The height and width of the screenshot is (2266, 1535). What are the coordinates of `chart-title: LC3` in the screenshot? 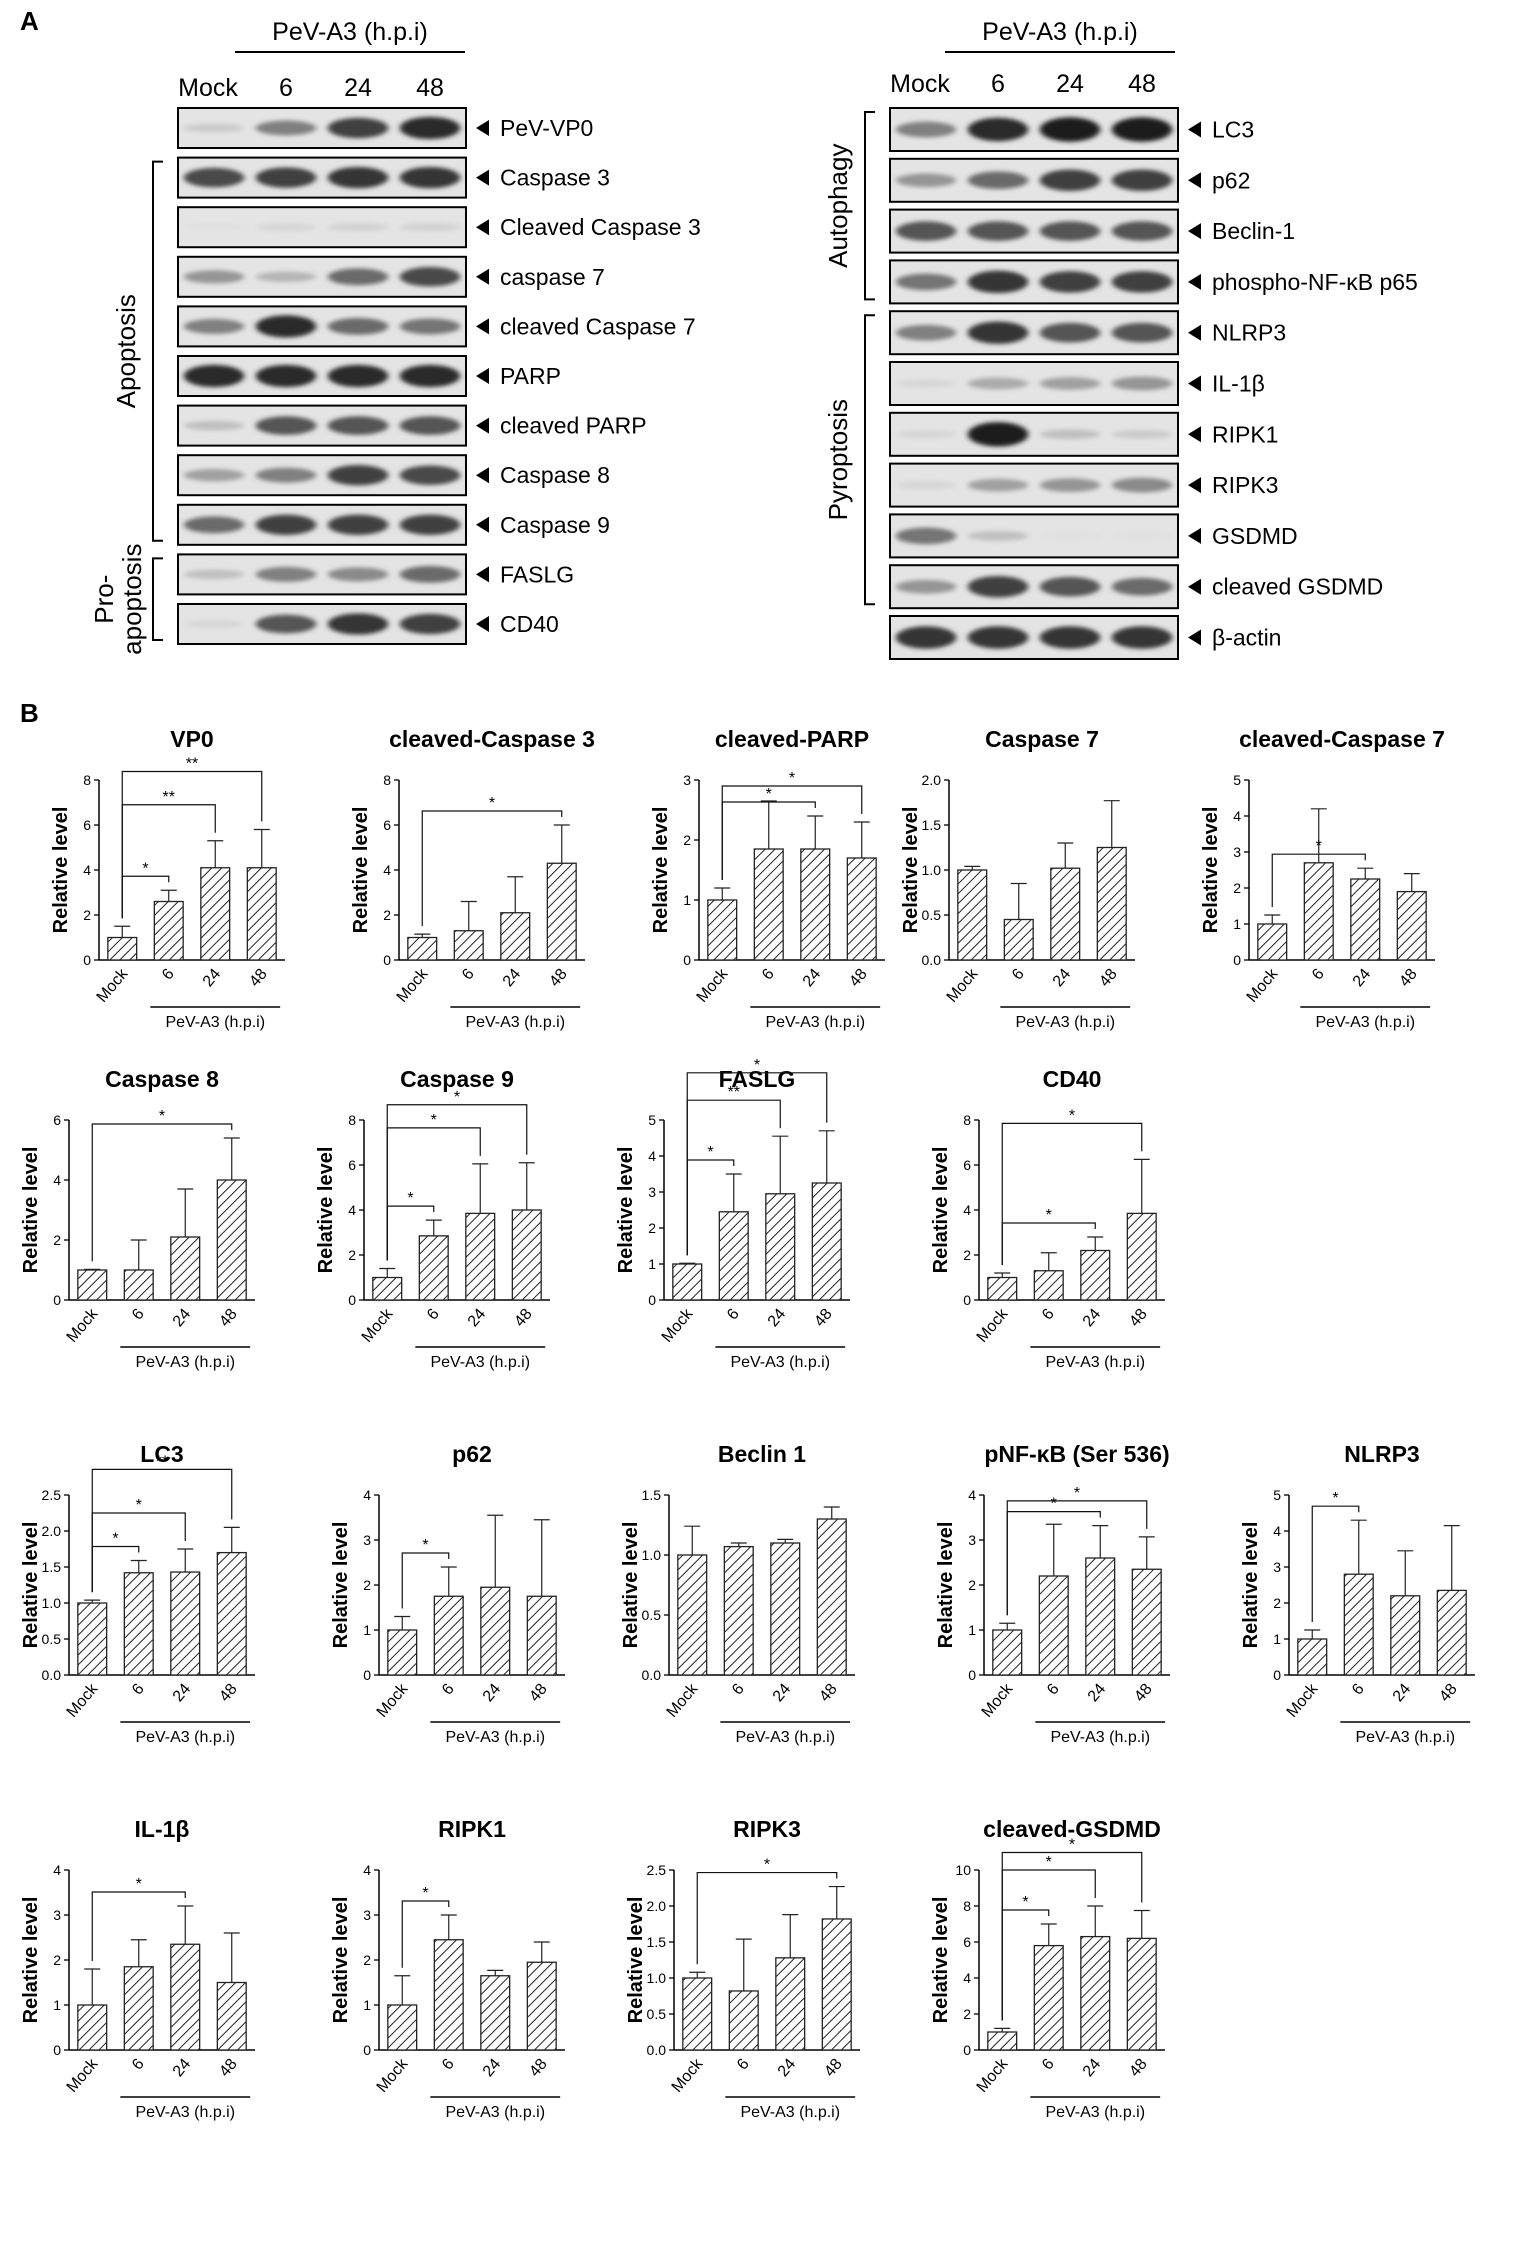 It's located at (161, 1454).